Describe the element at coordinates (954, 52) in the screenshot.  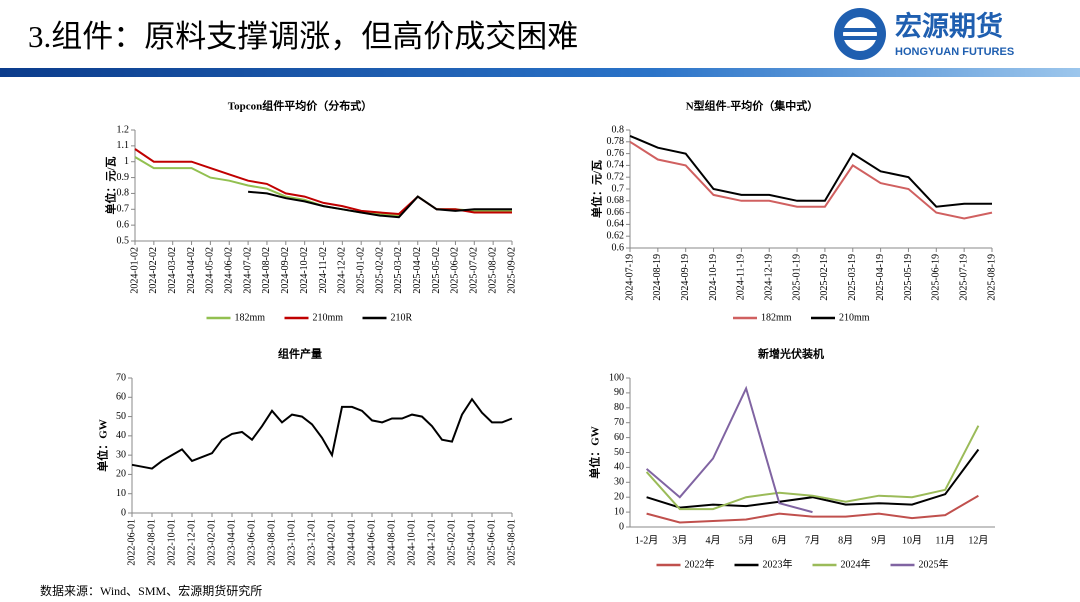
I see `logo-en: HONGYUAN FUTURES` at that location.